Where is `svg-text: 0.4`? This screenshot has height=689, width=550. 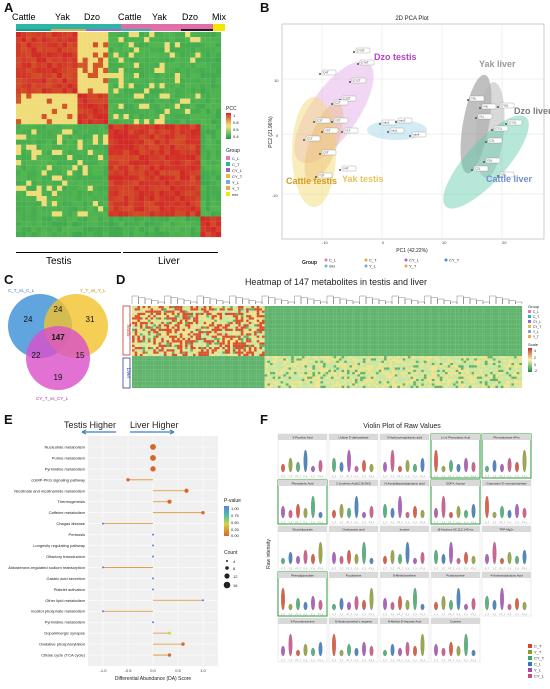 svg-text: 0.4 is located at coordinates (236, 136).